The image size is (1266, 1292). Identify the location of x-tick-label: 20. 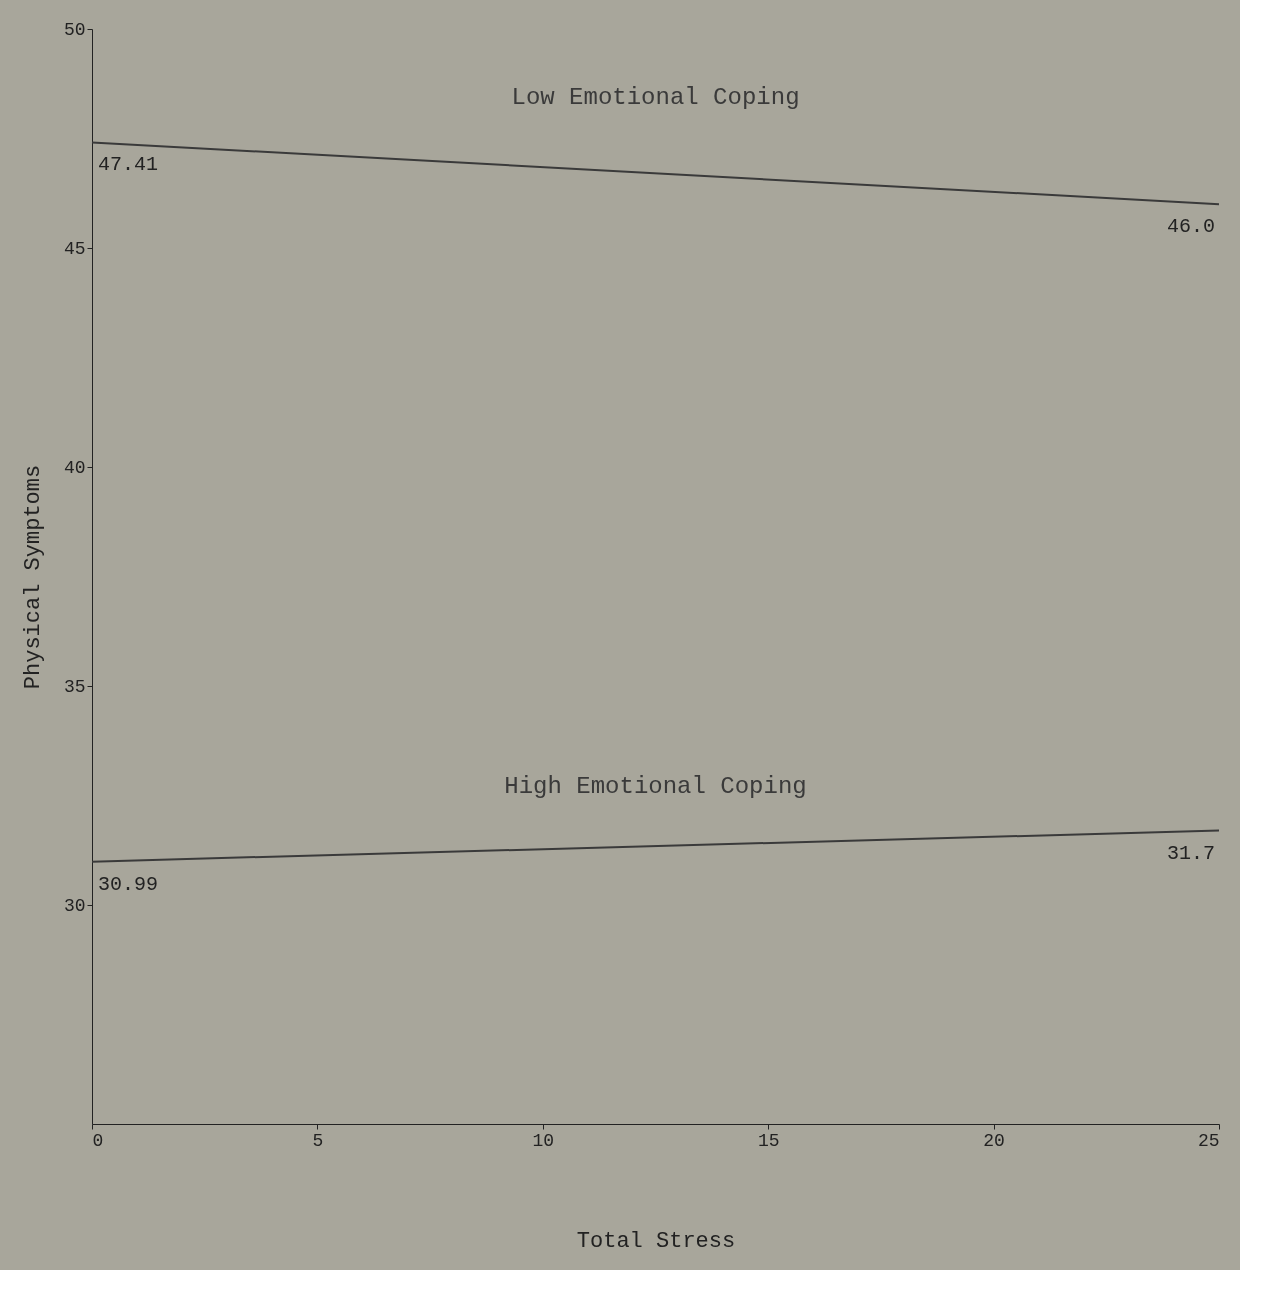
(994, 1140).